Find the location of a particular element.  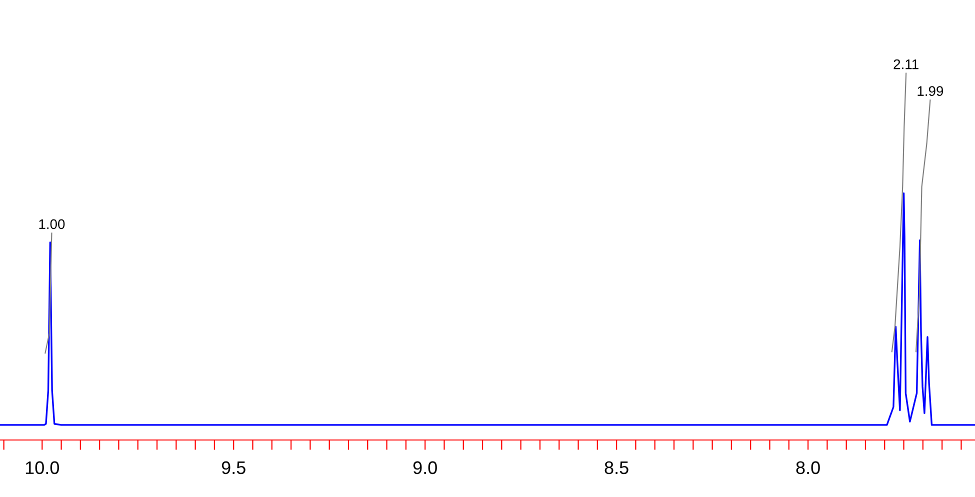

annotation: 2.11 is located at coordinates (906, 64).